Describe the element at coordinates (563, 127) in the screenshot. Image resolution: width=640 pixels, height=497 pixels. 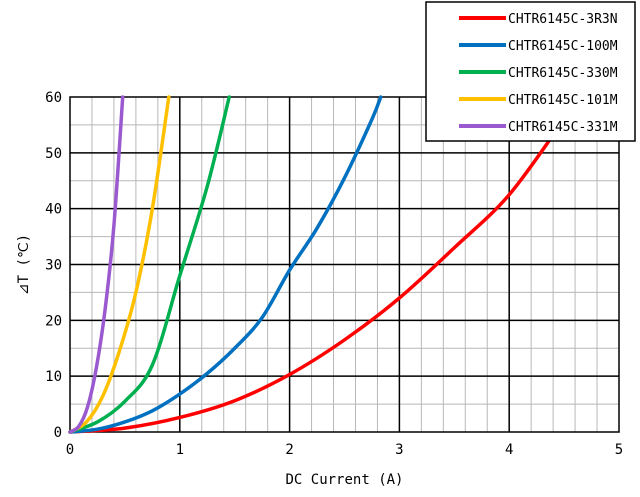
I see `legend-label: CHTR6145C-331M` at that location.